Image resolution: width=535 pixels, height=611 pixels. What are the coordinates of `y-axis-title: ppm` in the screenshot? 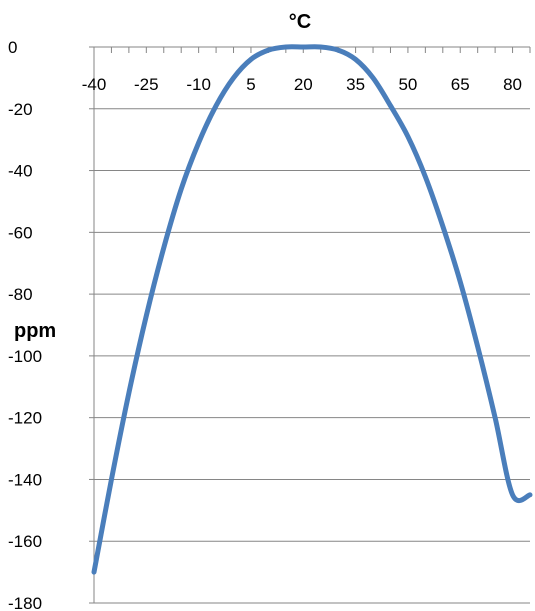 It's located at (35, 331).